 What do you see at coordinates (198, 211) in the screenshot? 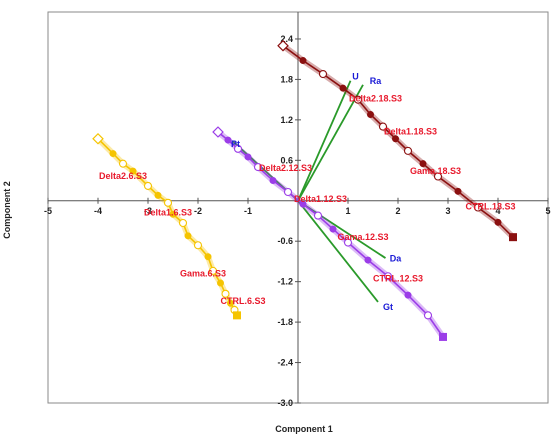
I see `x-tick-label: -2` at bounding box center [198, 211].